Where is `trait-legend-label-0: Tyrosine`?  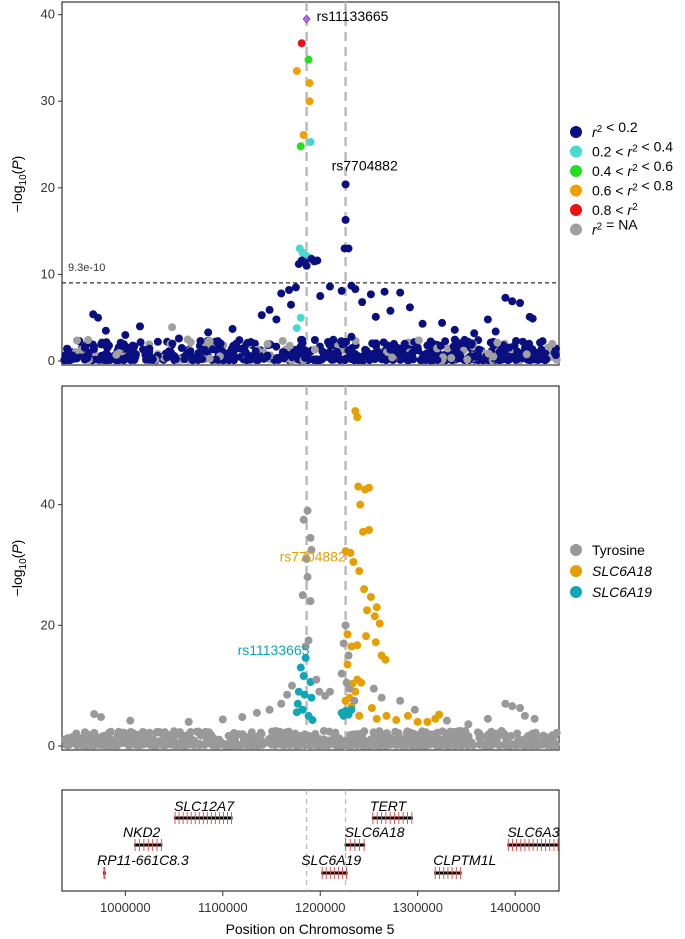 trait-legend-label-0: Tyrosine is located at coordinates (618, 550).